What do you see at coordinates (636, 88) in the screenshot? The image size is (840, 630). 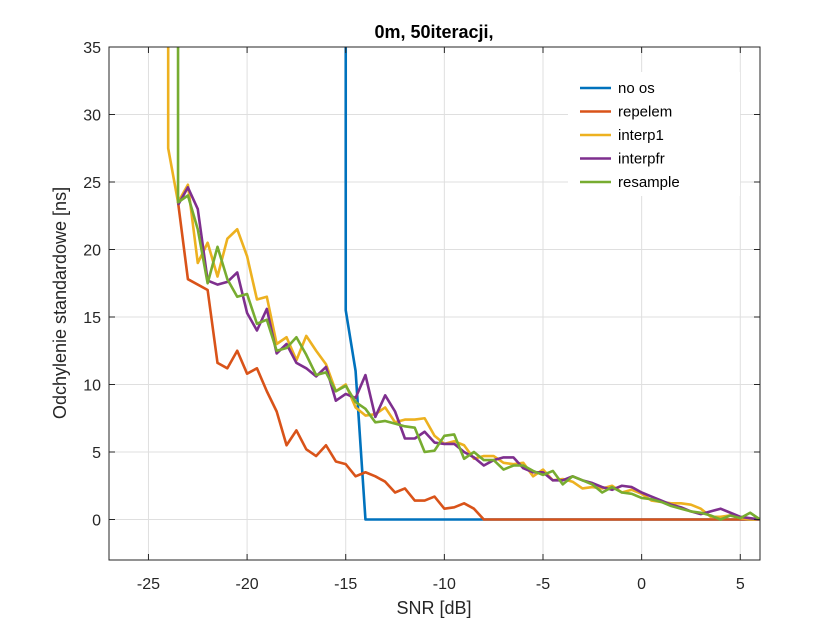 I see `legend-label-no-os: no os` at bounding box center [636, 88].